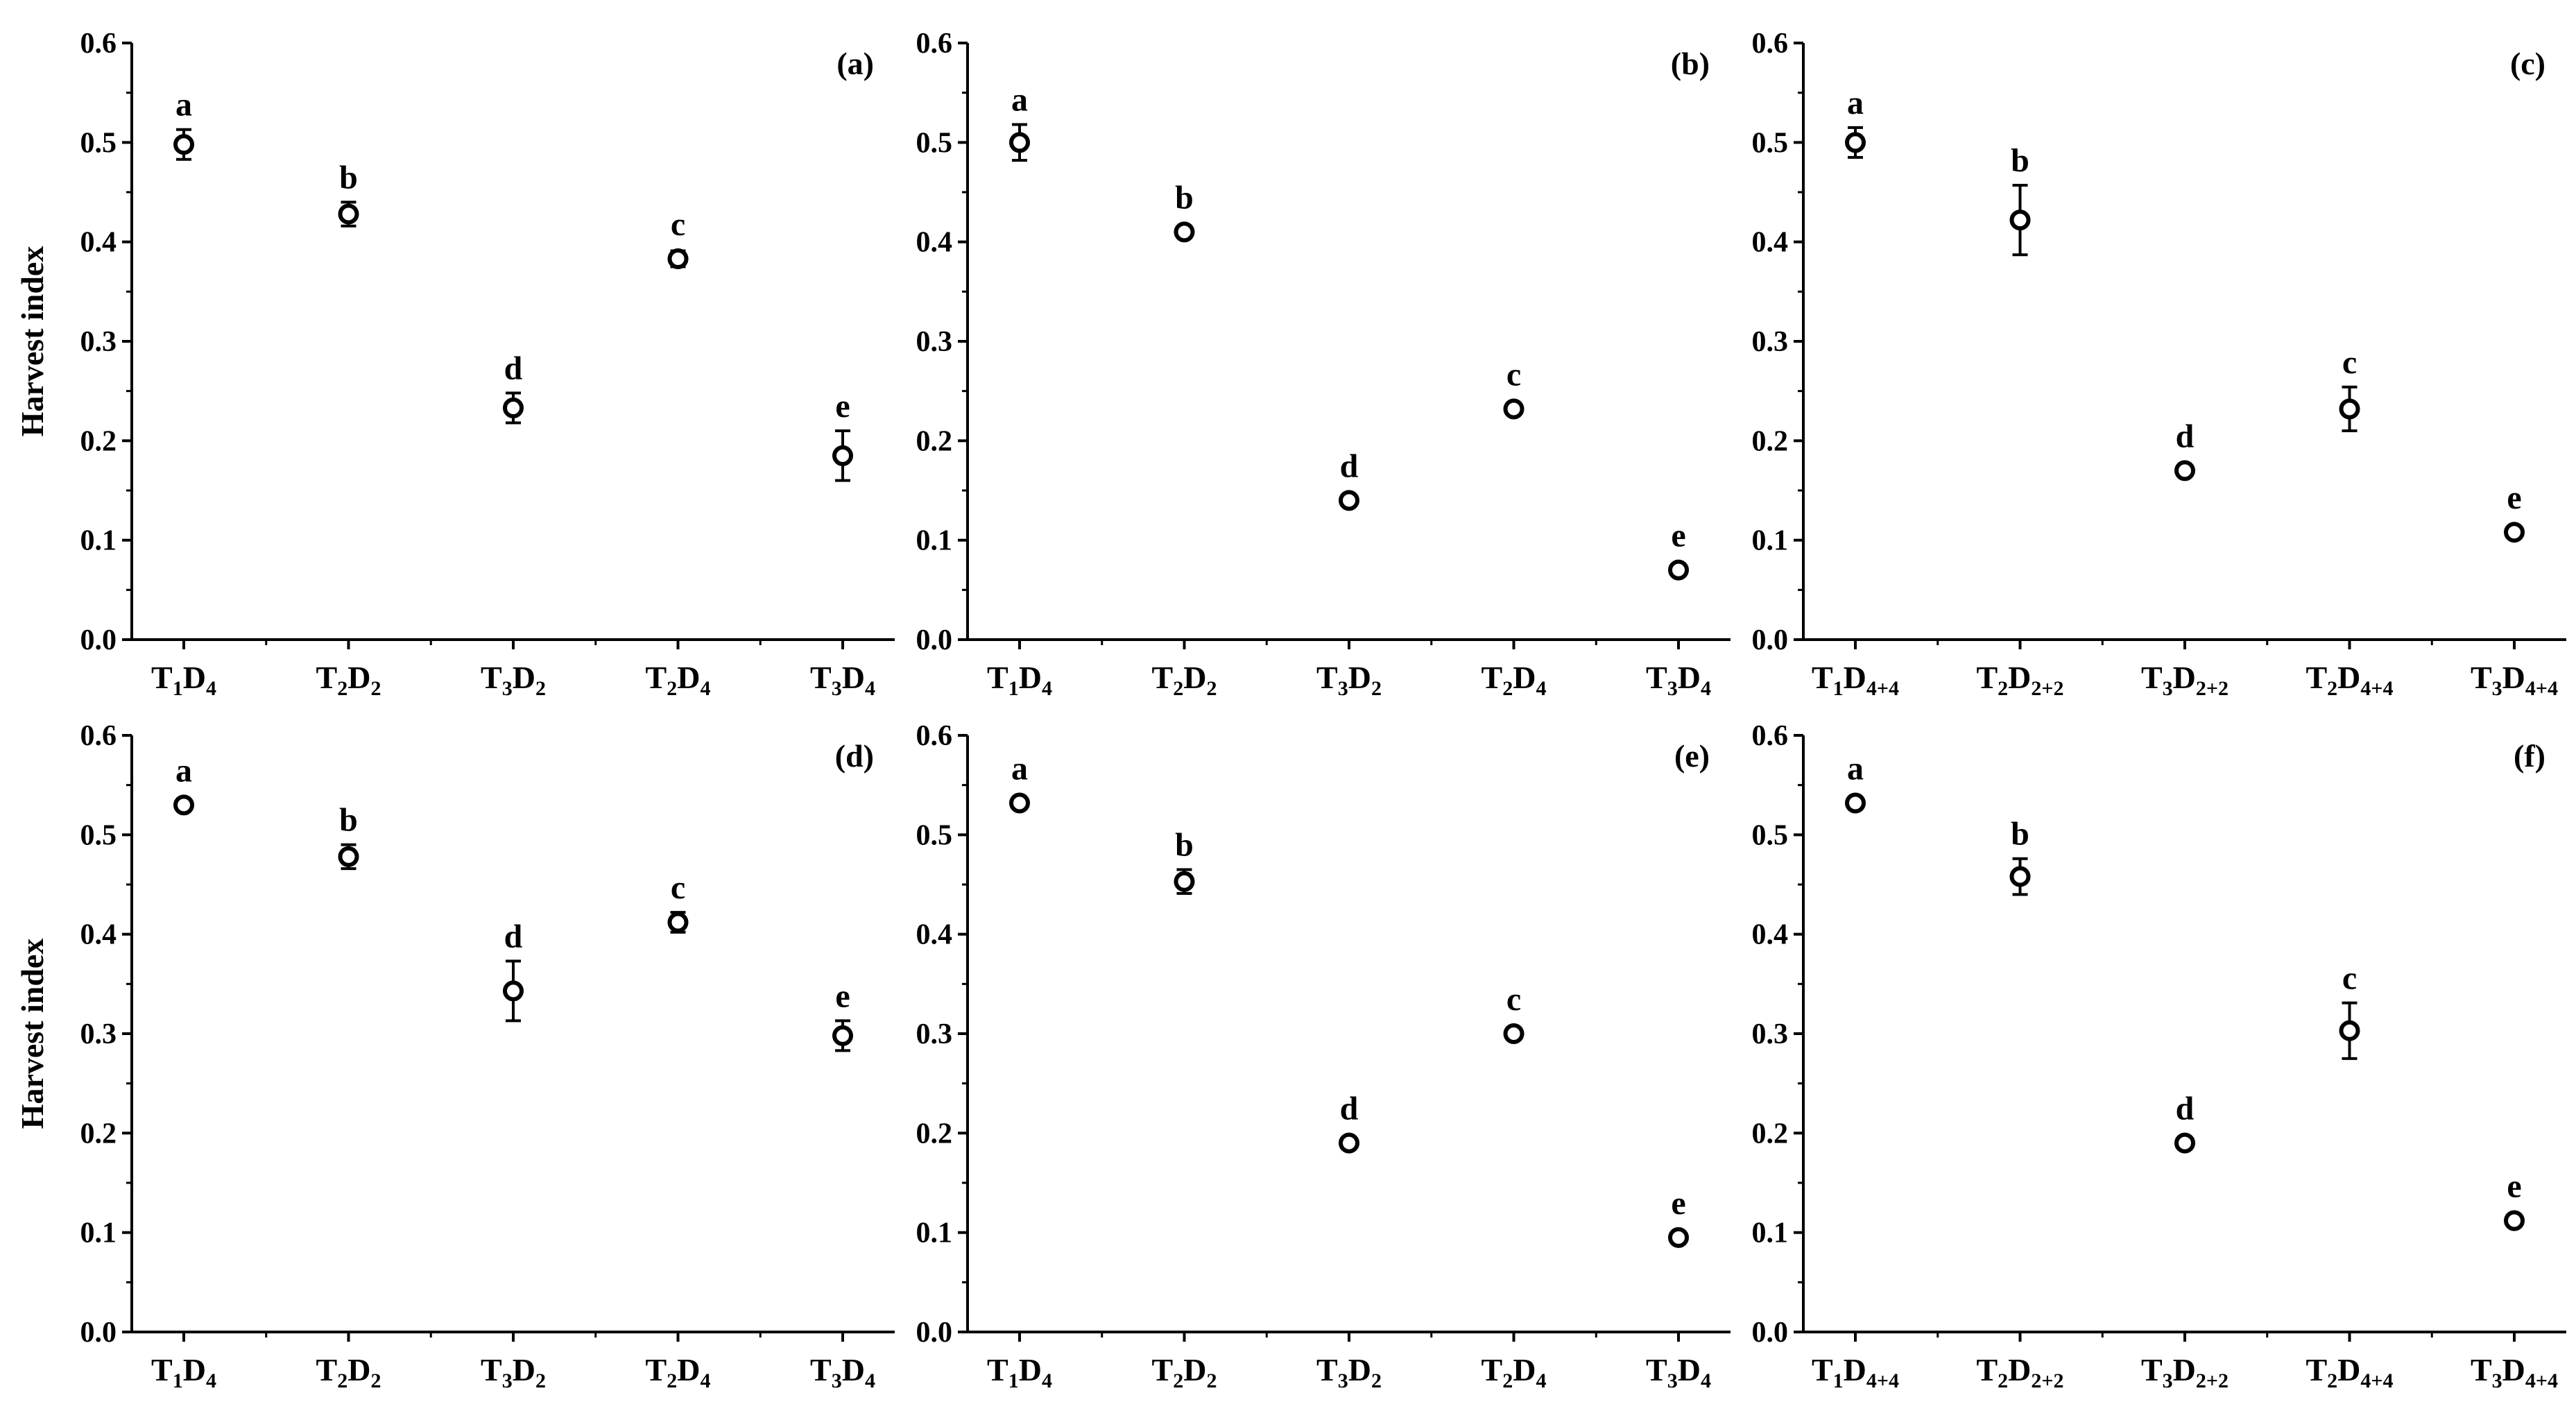  I want to click on x-tick-label: T2D4+4, so click(2349, 1372).